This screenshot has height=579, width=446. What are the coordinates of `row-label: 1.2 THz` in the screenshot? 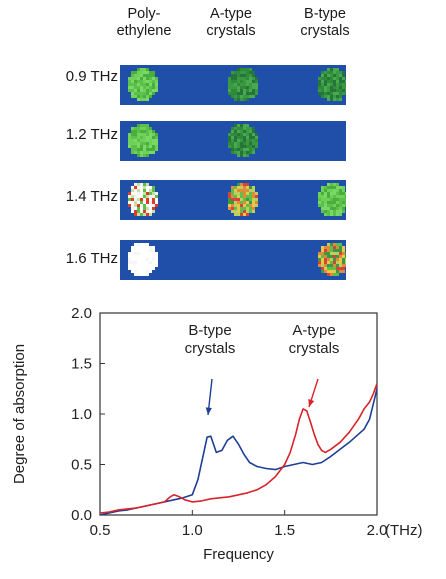 It's located at (91, 134).